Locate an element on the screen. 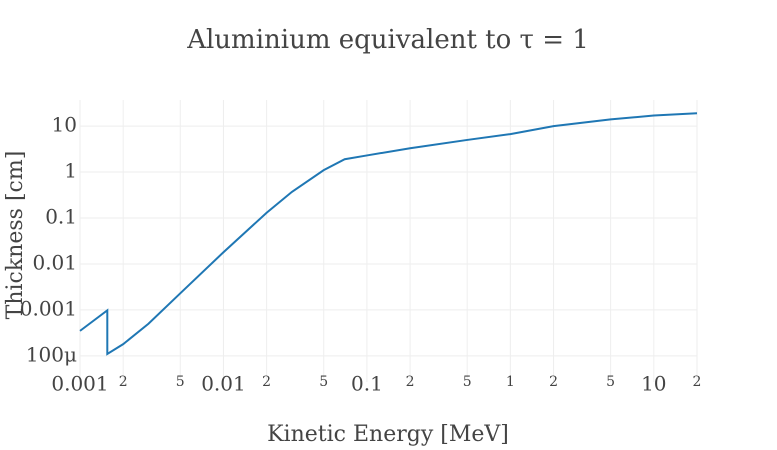 Image resolution: width=777 pixels, height=450 pixels. x-tick-label: 1 is located at coordinates (510, 382).